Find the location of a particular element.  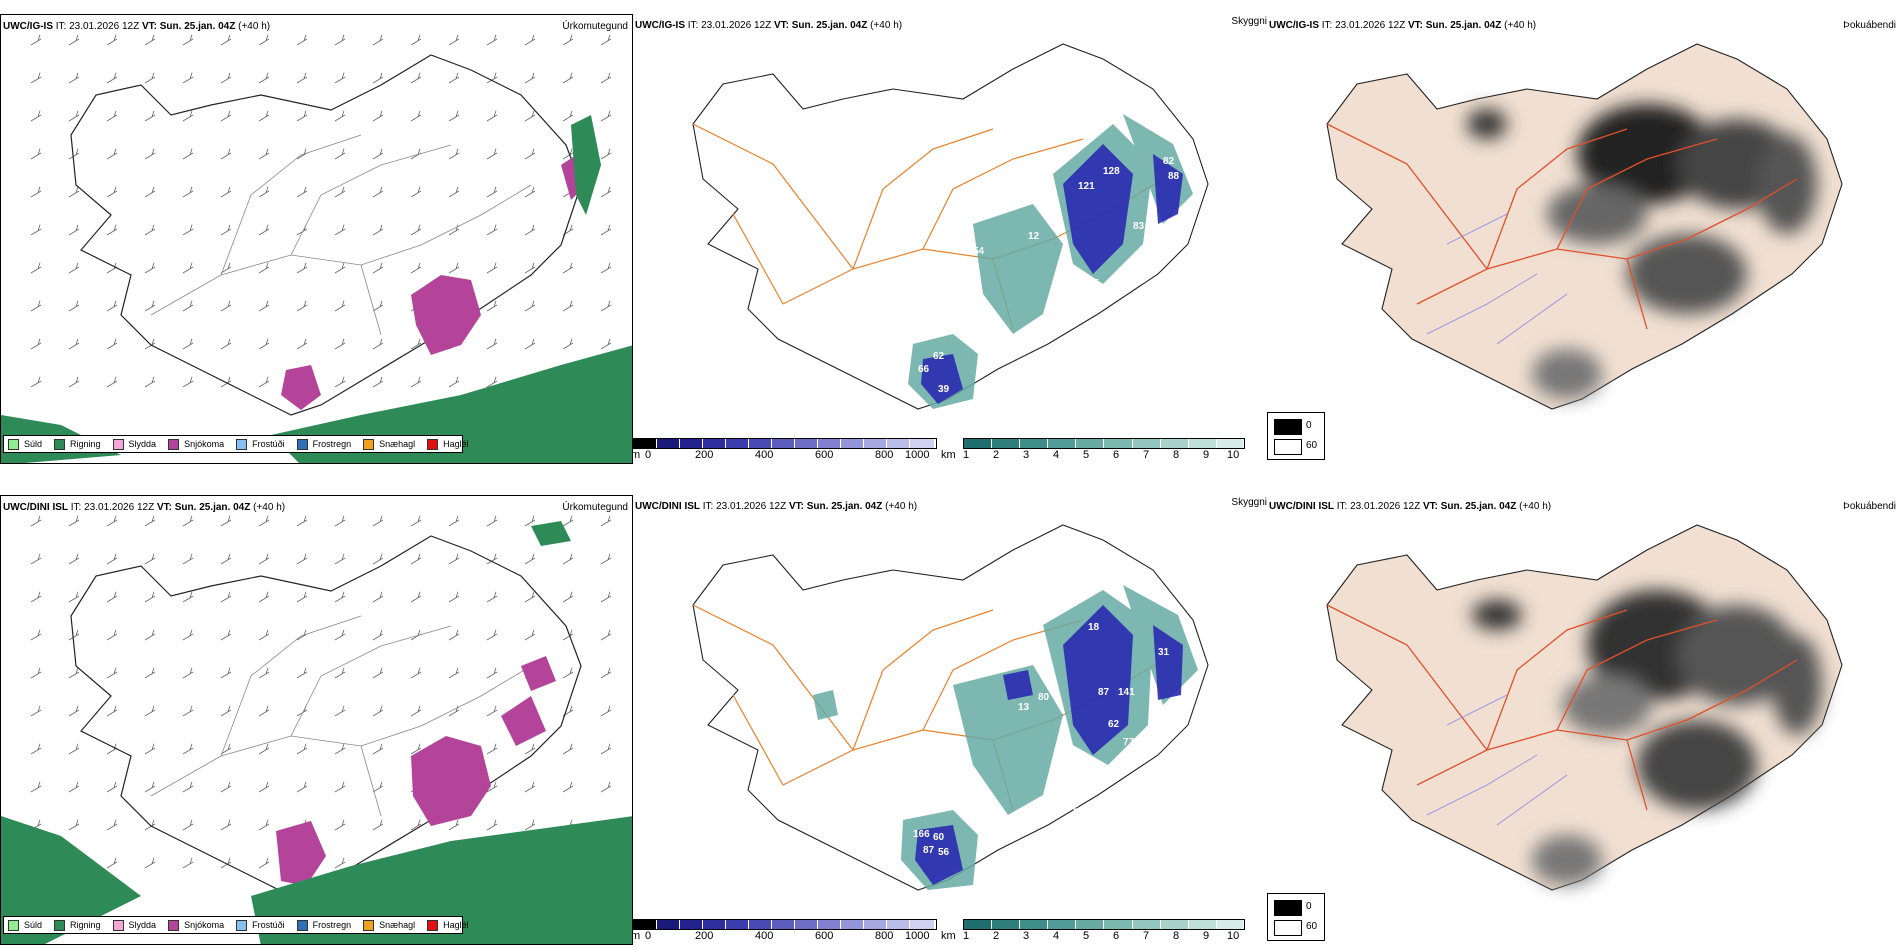

legend-item: Snjókoma is located at coordinates (196, 444).